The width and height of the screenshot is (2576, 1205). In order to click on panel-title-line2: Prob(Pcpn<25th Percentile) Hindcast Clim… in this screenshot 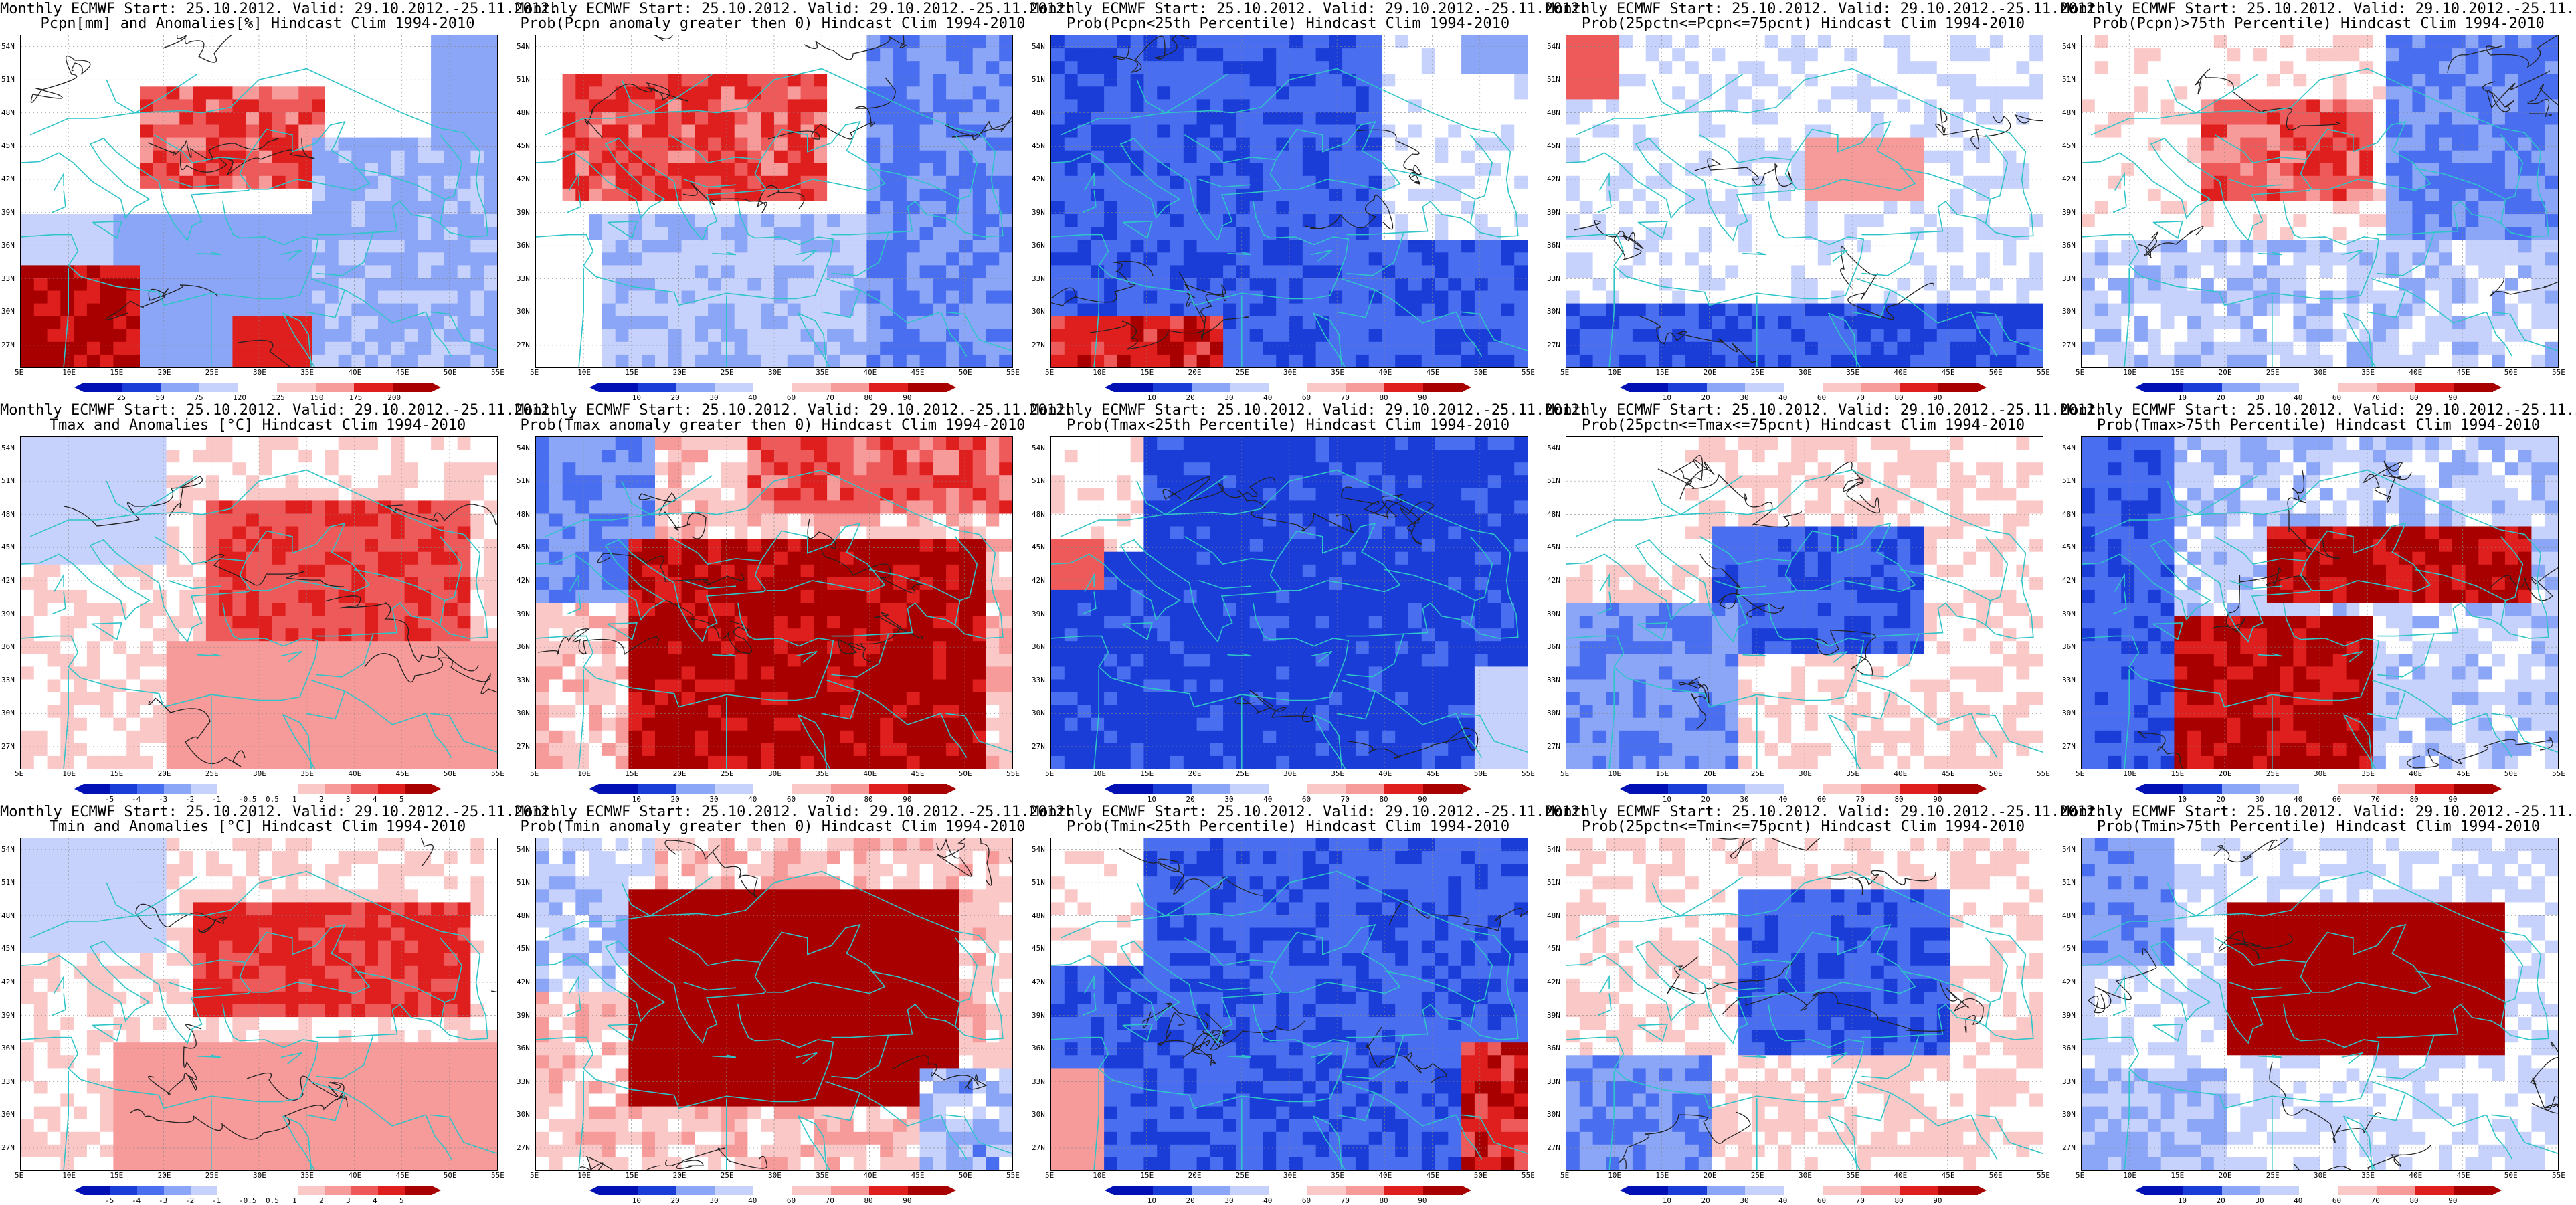, I will do `click(1288, 24)`.